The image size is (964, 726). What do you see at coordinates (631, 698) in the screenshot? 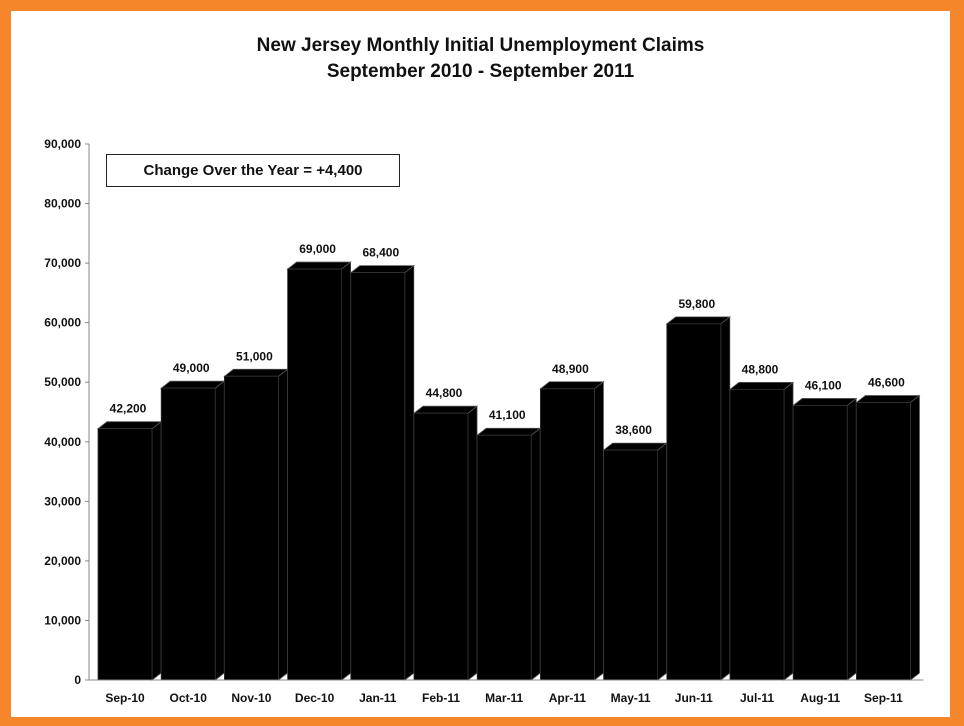
I see `x-tick-label: May-11` at bounding box center [631, 698].